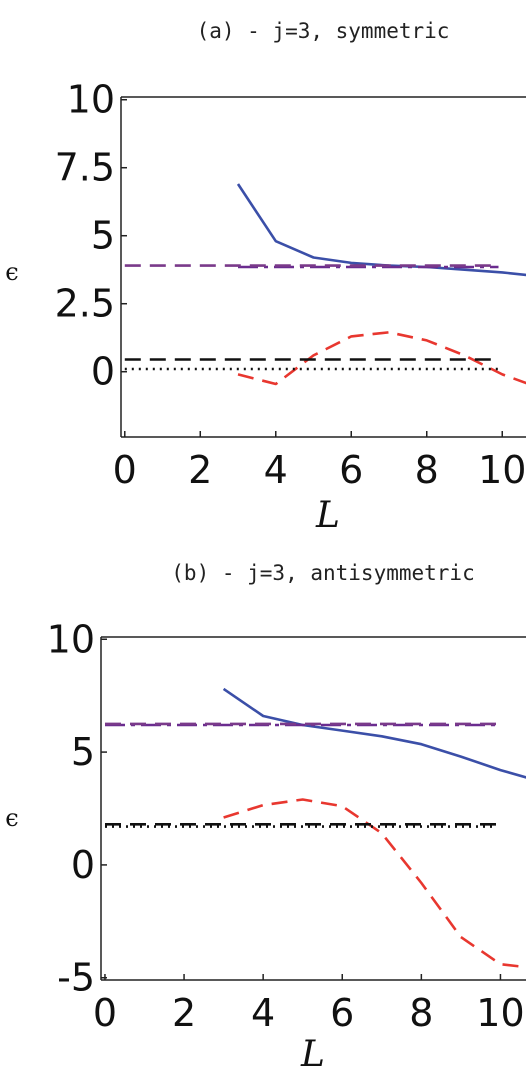 This screenshot has width=526, height=1076. Describe the element at coordinates (200, 470) in the screenshot. I see `panel-a-x-tick-label: 2` at that location.